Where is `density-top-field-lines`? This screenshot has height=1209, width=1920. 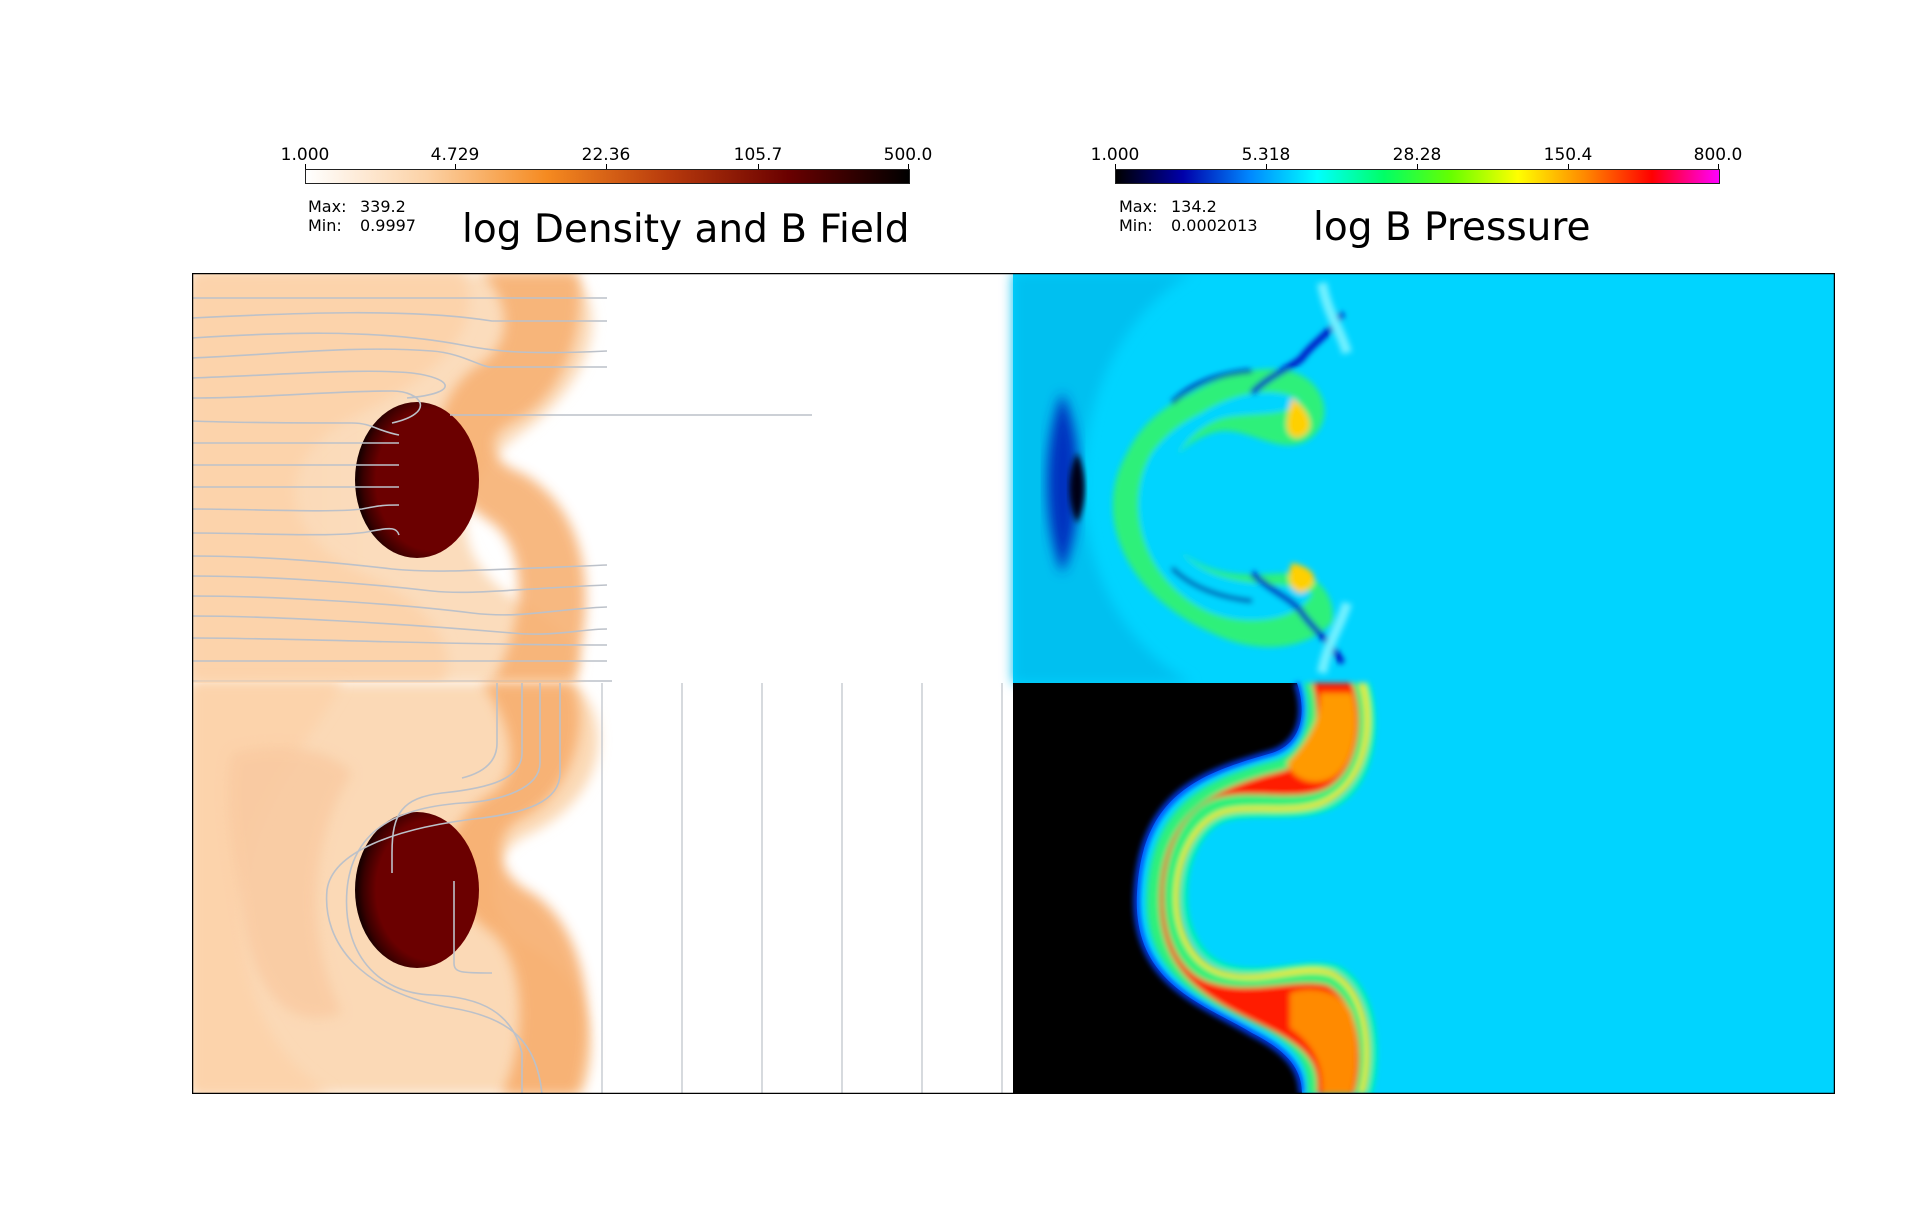 density-top-field-lines is located at coordinates (502, 489).